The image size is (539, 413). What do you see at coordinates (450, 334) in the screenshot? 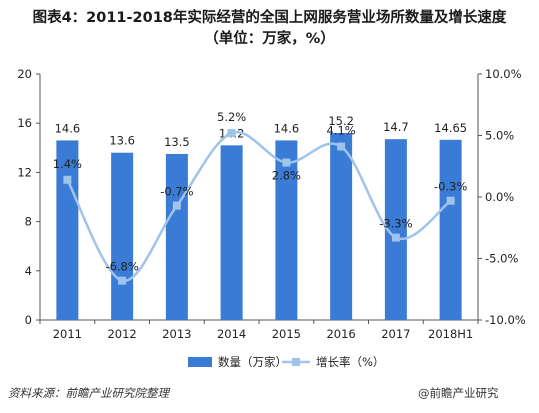
I see `x-tick-label: 2018H1` at bounding box center [450, 334].